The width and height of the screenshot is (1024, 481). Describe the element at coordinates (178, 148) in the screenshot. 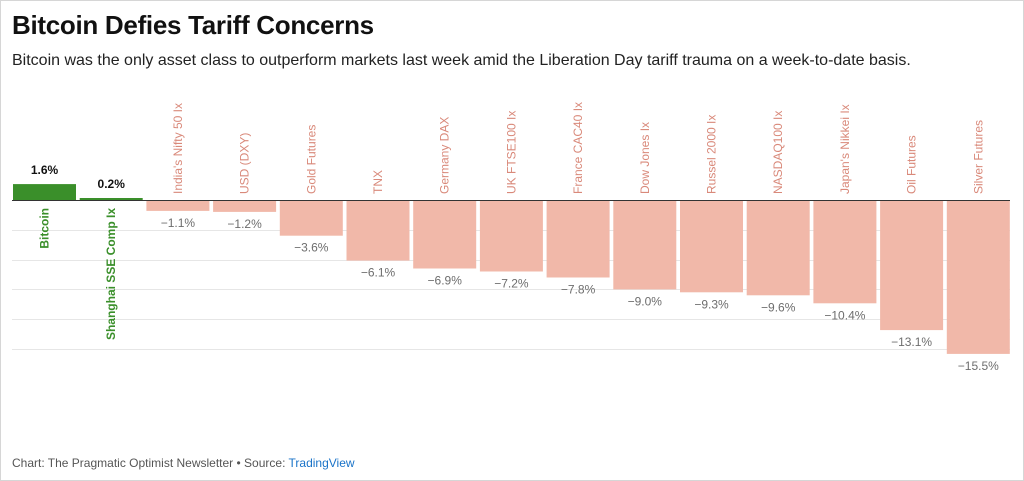

I see `category-label: India's Nifty 50 Ix` at that location.